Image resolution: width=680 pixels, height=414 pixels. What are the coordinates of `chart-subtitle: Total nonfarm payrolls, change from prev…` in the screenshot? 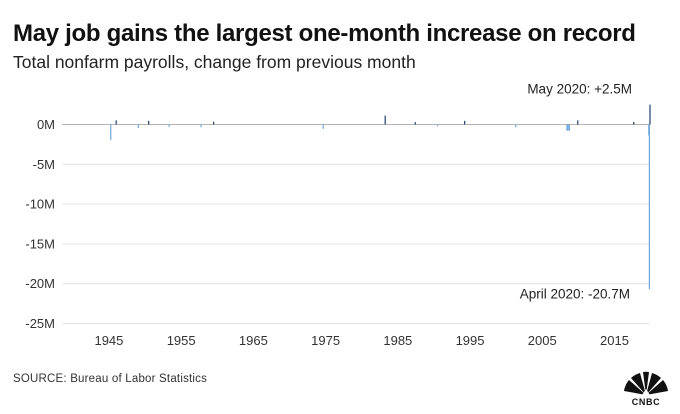 It's located at (214, 62).